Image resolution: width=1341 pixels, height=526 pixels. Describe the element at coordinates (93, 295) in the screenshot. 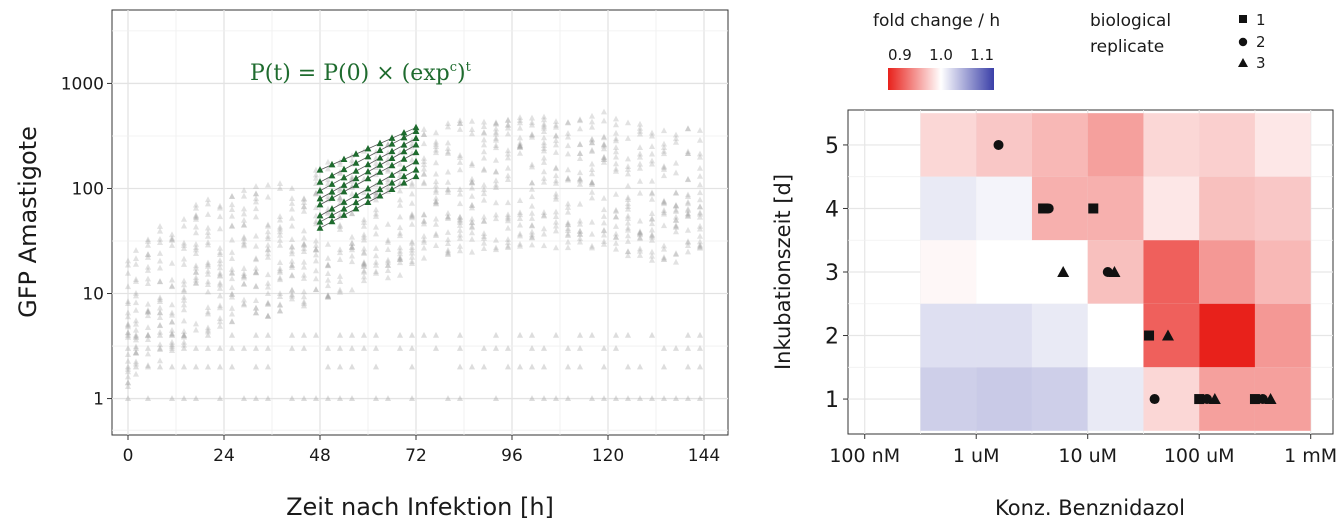

I see `y-tick-label: 10` at that location.